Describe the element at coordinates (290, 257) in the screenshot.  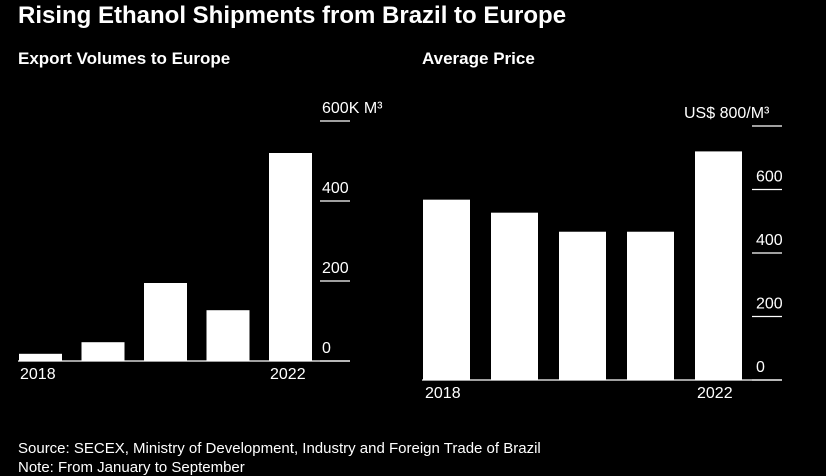
I see `volume-bar-2022` at that location.